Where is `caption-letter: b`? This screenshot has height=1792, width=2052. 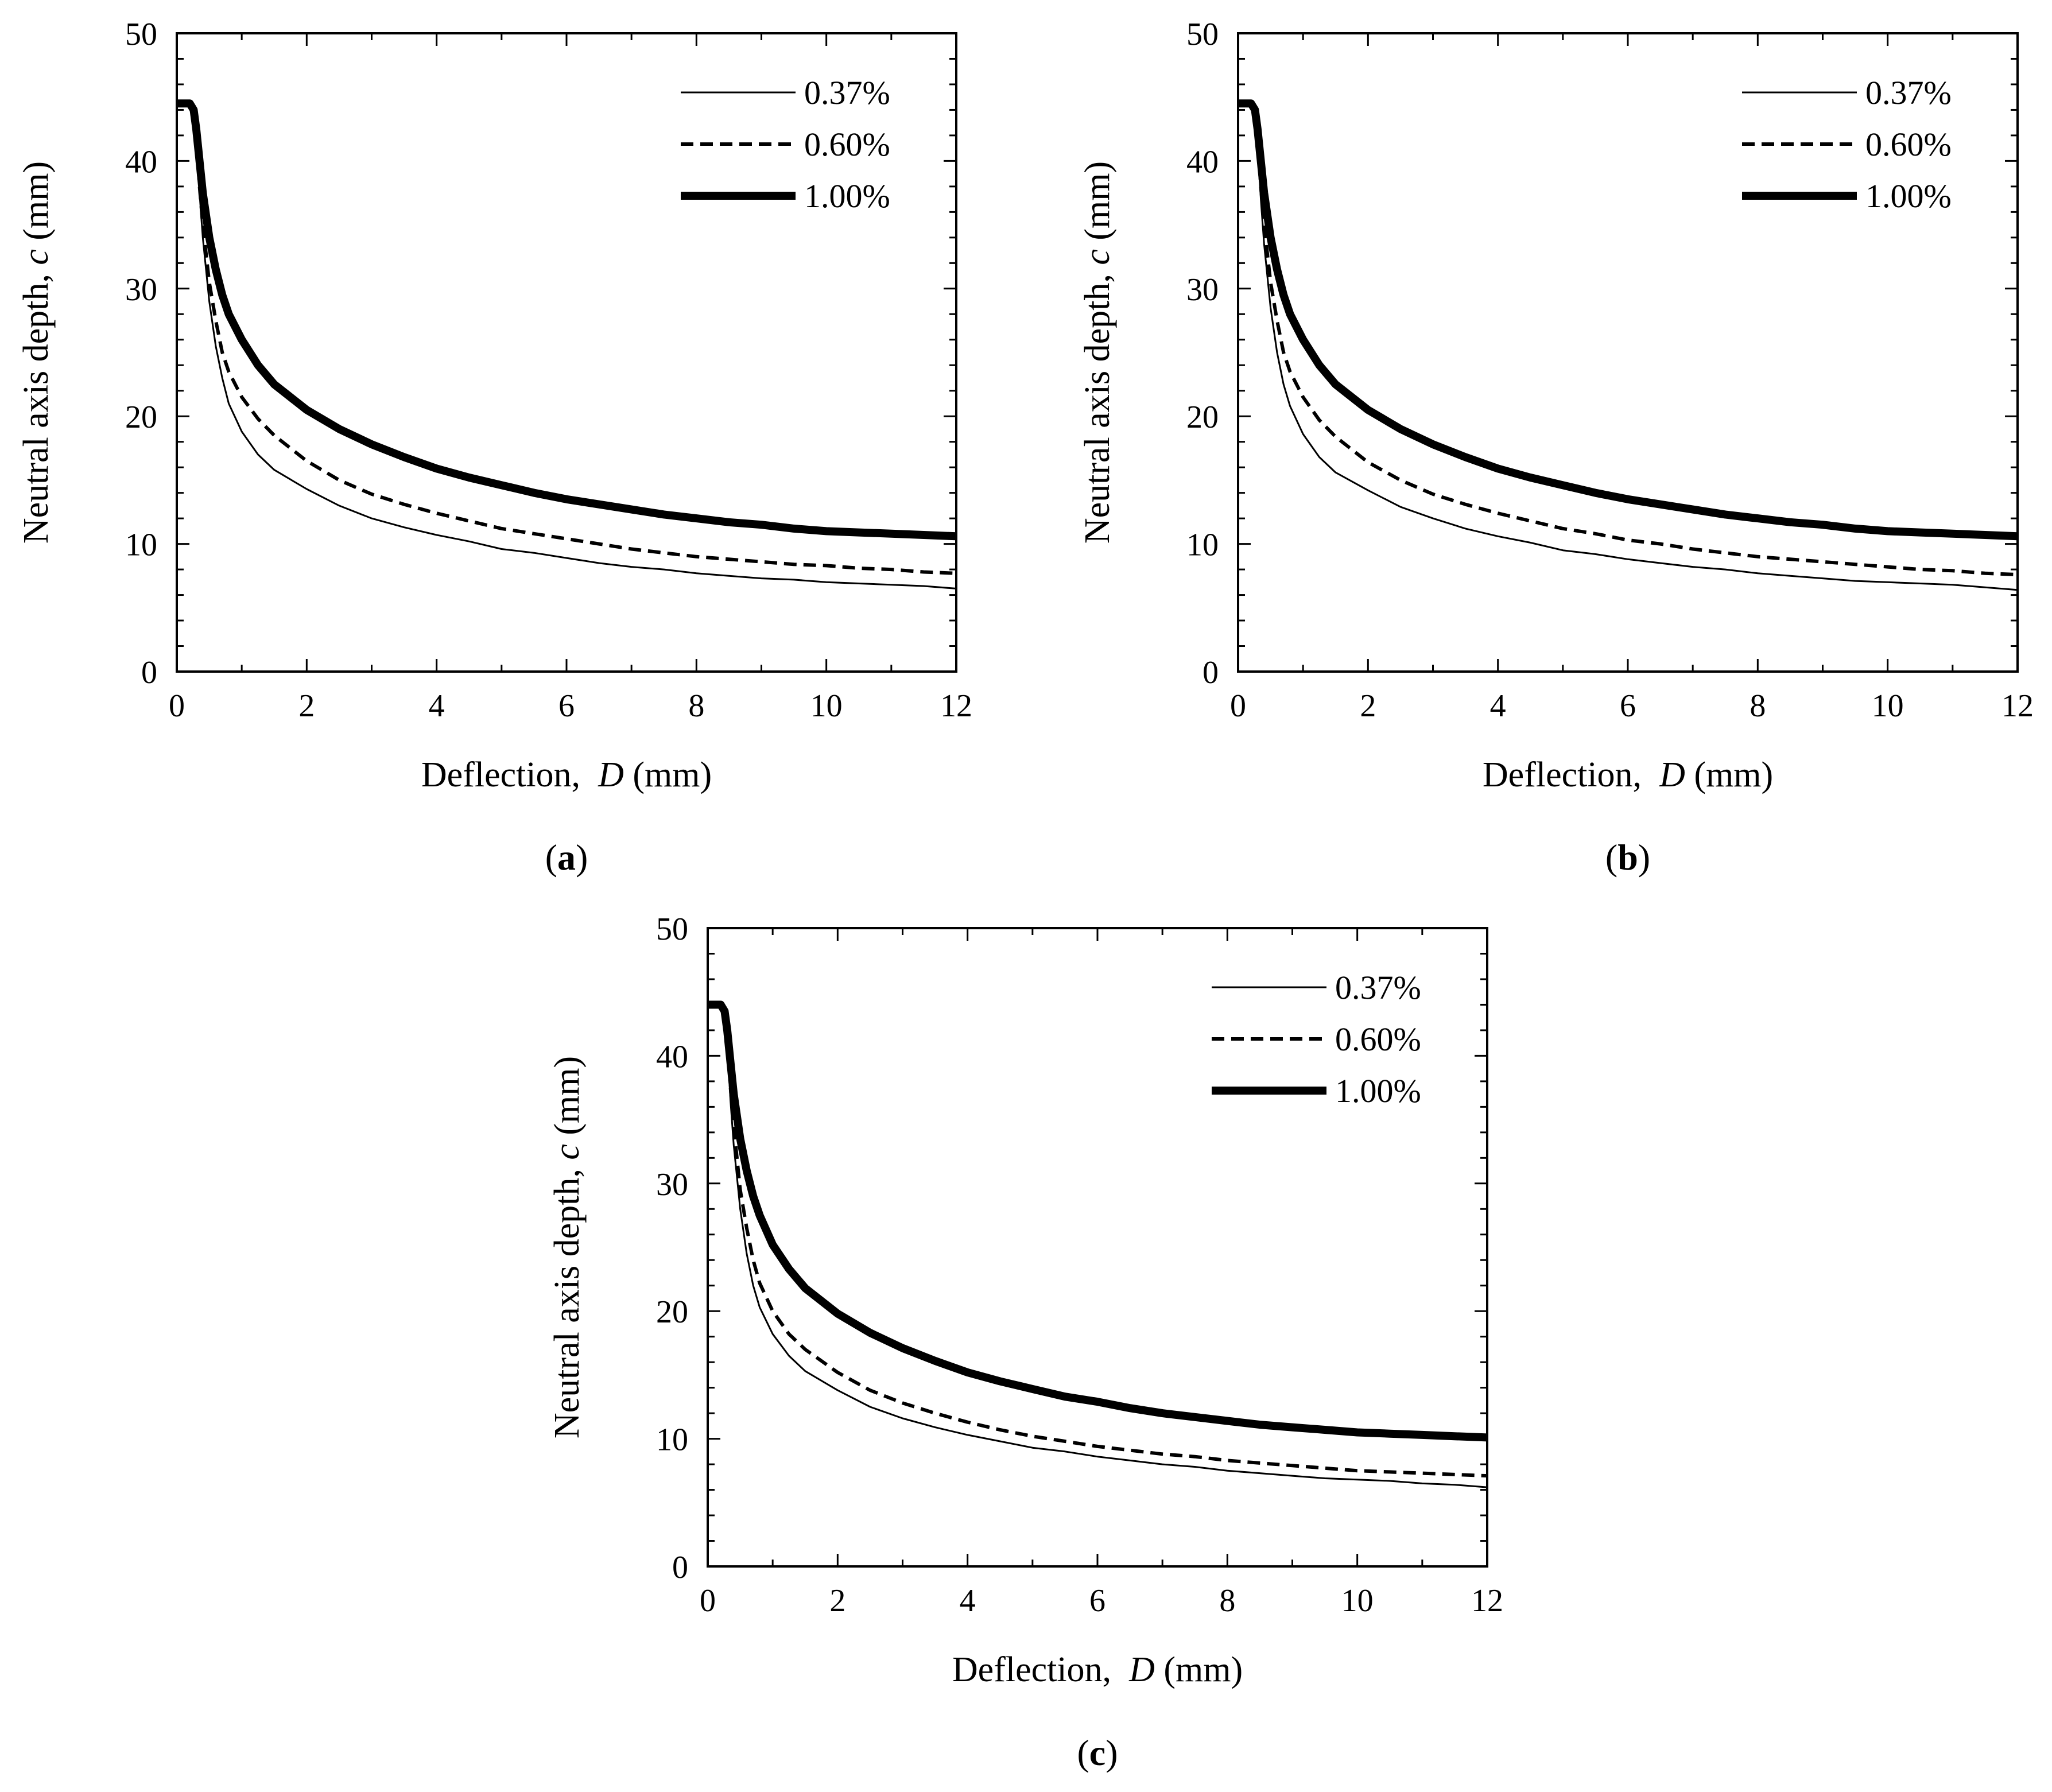 caption-letter: b is located at coordinates (1627, 857).